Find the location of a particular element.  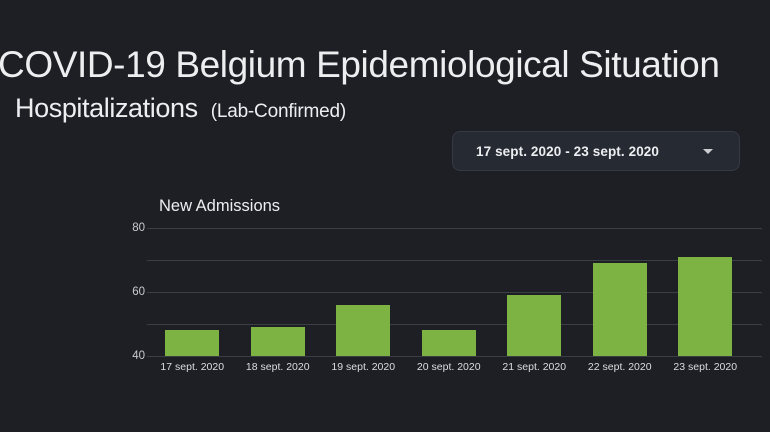

page-subtitle-row: Hospitalizations (Lab-Confirmed) is located at coordinates (180, 108).